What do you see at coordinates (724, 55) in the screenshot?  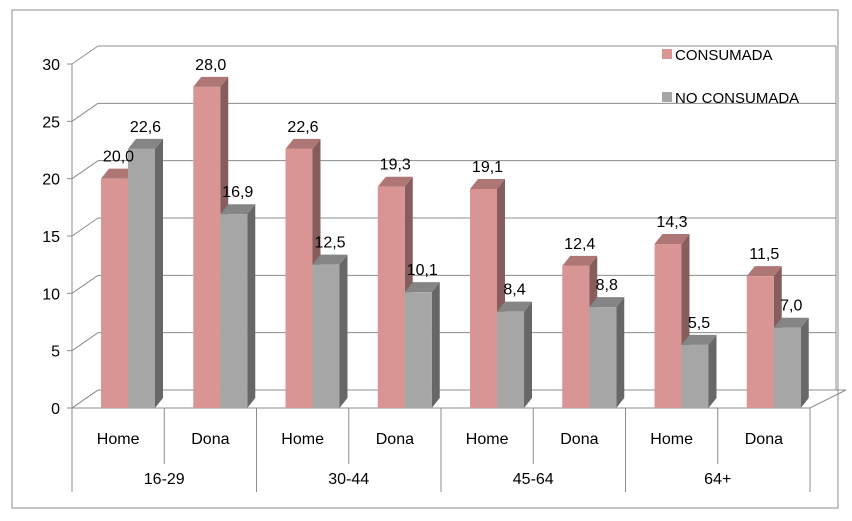 I see `legend-label: CONSUMADA` at bounding box center [724, 55].